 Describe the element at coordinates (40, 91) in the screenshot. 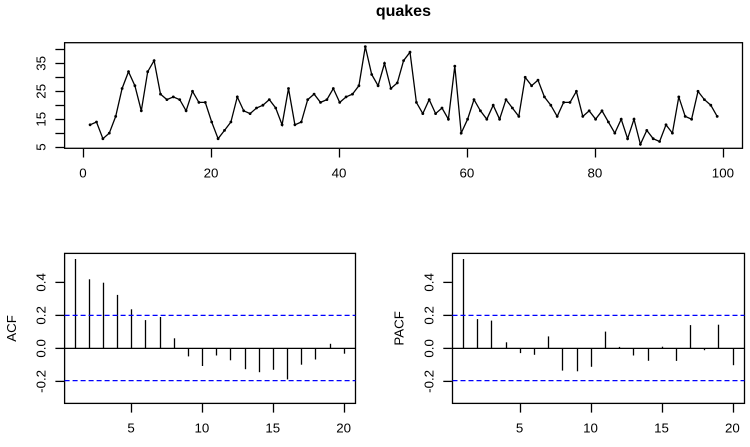

I see `svg-text: 25` at that location.